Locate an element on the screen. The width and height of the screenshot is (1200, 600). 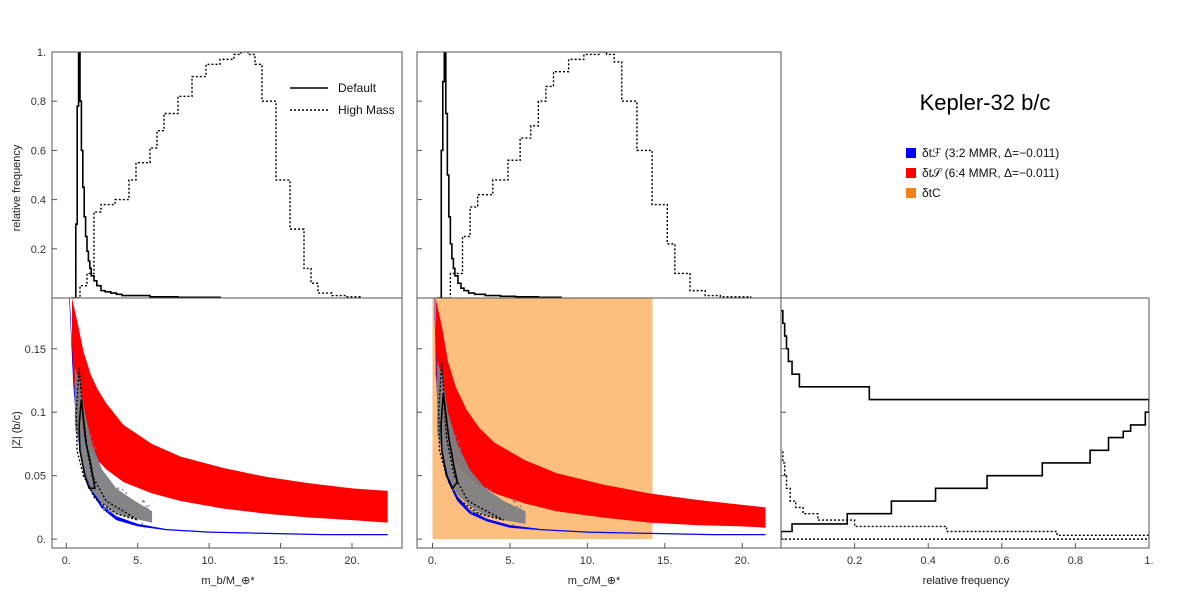
legend-red-label: δt𝒮 (6:4 MMR, Δ=−0.011) is located at coordinates (990, 173).